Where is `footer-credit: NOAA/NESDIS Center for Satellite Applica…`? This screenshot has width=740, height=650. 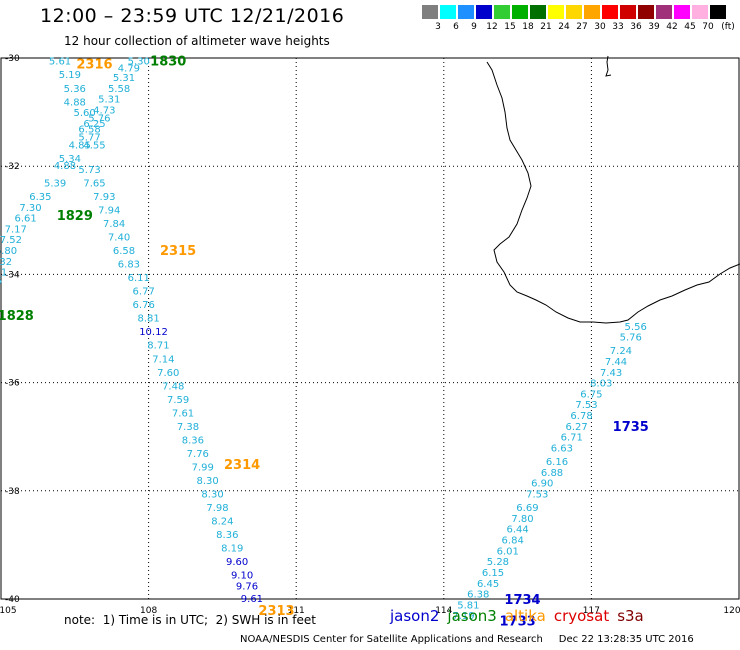
footer-credit: NOAA/NESDIS Center for Satellite Applica… is located at coordinates (467, 639).